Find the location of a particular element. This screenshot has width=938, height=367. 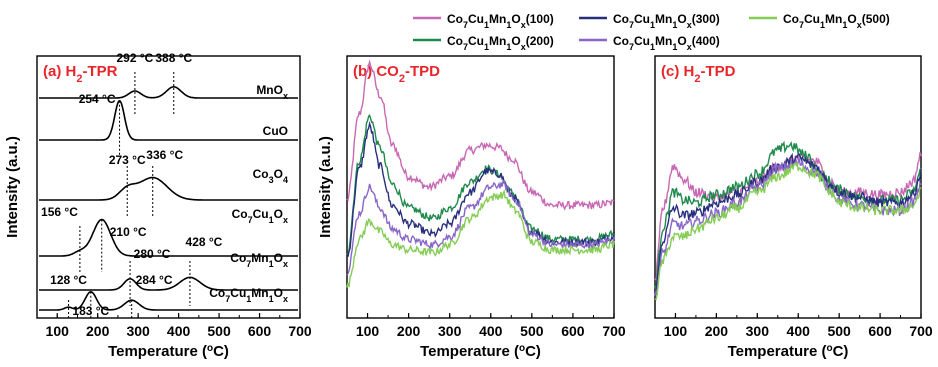

peak-label: 428 °C is located at coordinates (204, 242).